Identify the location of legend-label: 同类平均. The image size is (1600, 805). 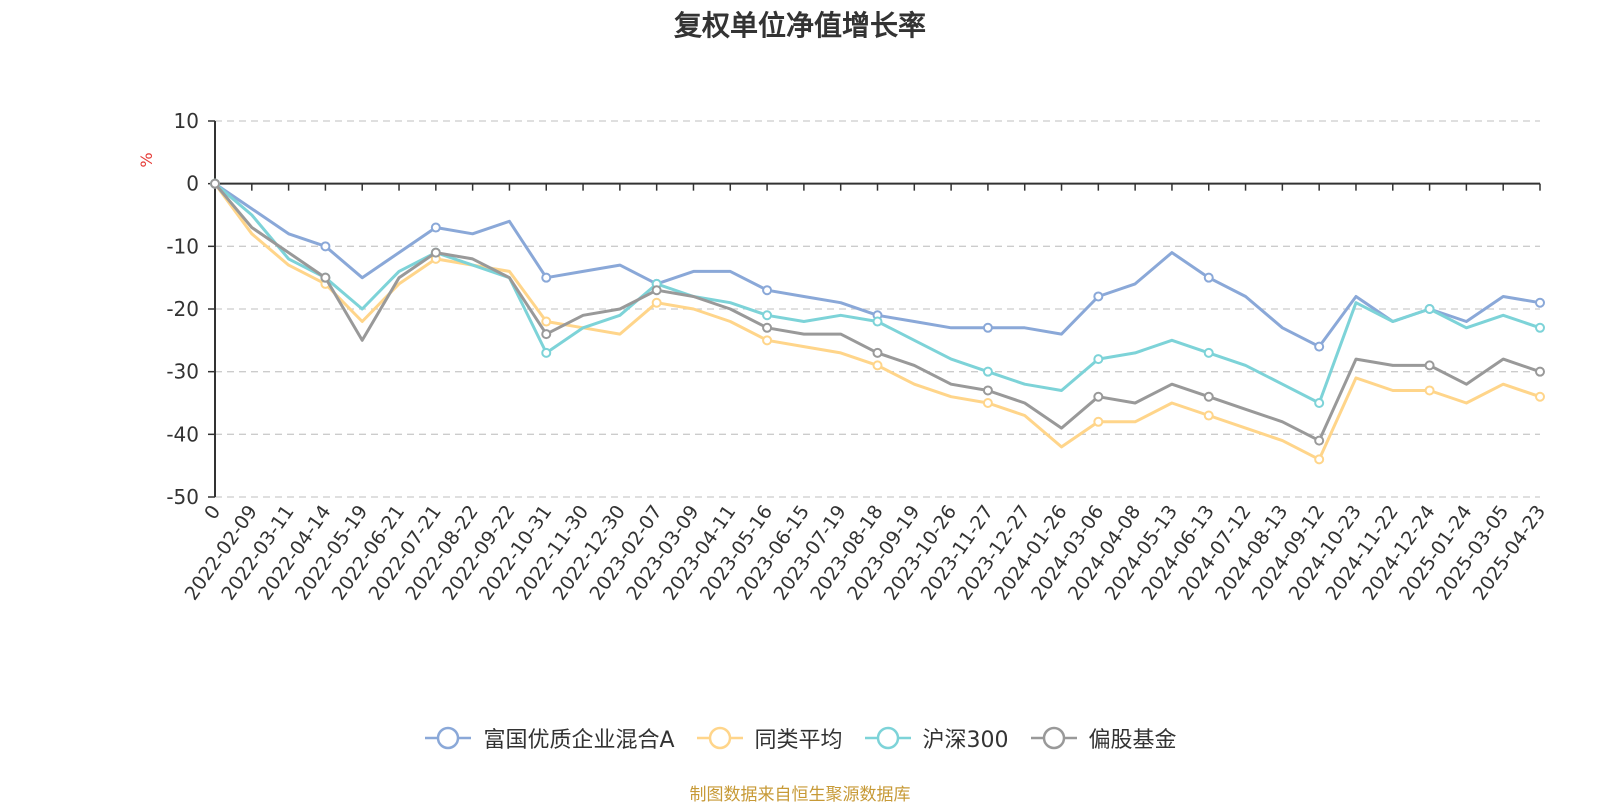
(798, 740).